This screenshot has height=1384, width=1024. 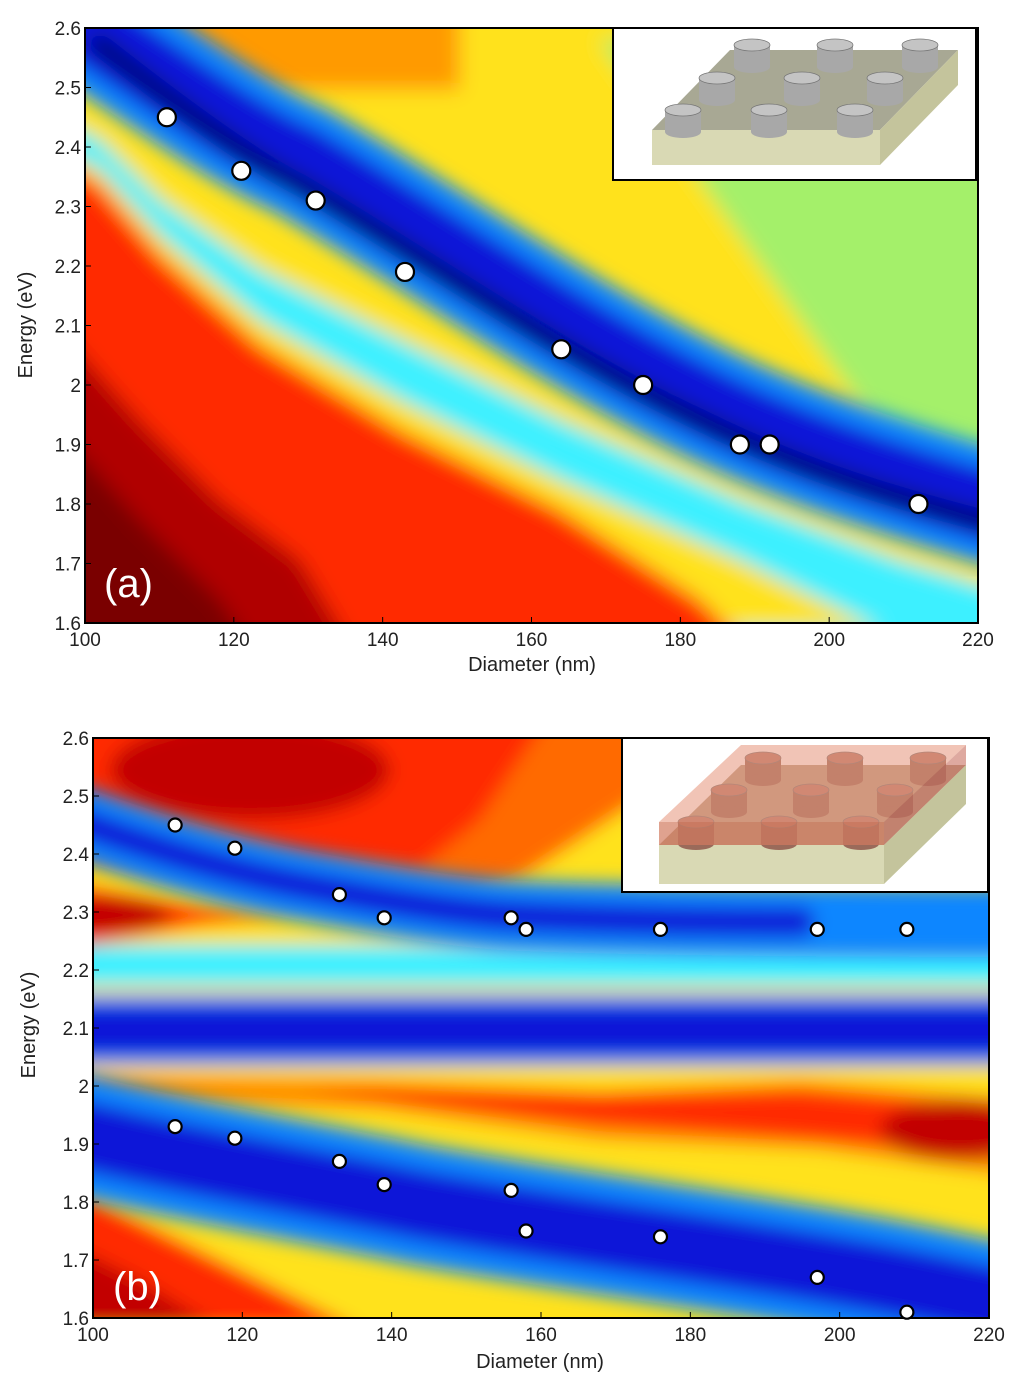 I want to click on coated-pillar-array-schematic, so click(x=812, y=814).